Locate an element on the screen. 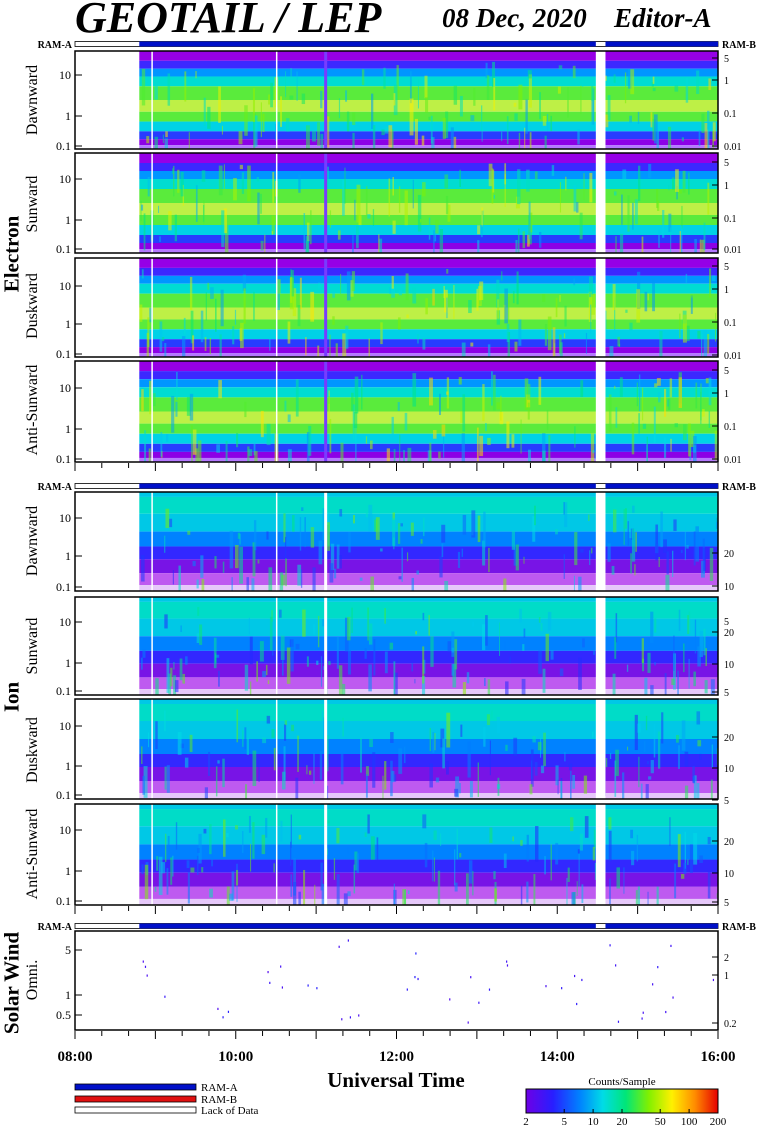 This screenshot has height=1128, width=762. panel-solar-wind-omni- is located at coordinates (428, 981).